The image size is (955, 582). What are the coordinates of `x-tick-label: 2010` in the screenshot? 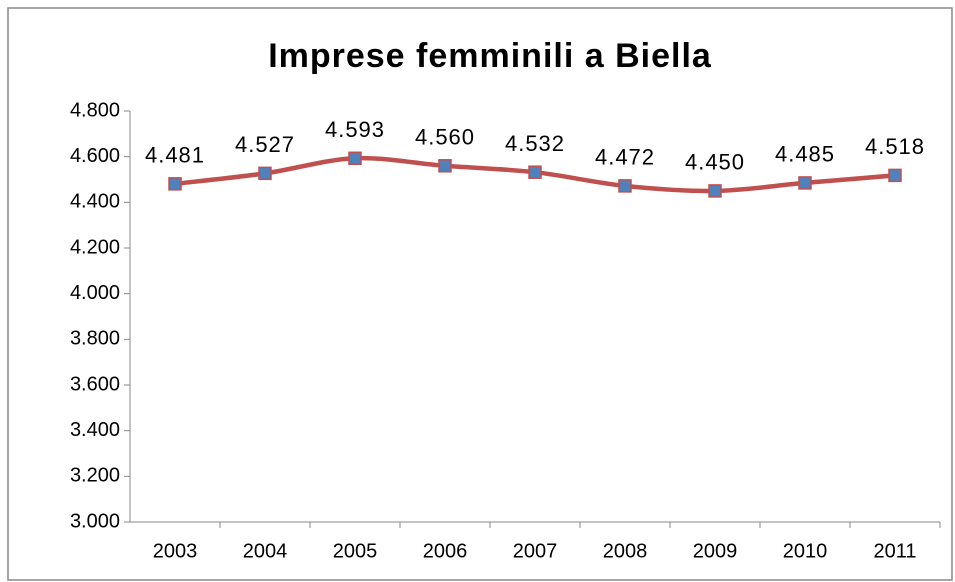 It's located at (805, 551).